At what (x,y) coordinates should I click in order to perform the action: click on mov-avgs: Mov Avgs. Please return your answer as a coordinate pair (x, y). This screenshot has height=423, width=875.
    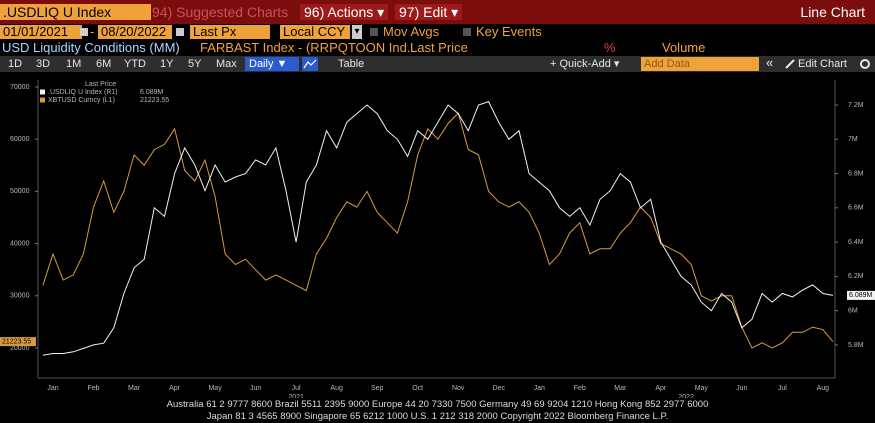
    Looking at the image, I should click on (411, 31).